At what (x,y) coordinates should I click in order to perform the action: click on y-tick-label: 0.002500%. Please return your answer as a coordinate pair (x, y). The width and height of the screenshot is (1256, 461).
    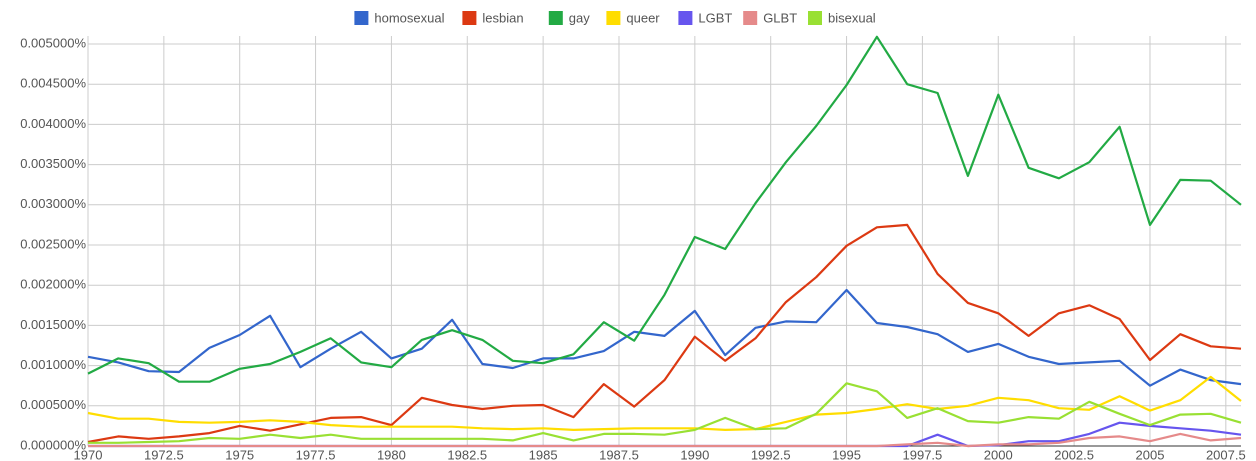
    Looking at the image, I should click on (53, 243).